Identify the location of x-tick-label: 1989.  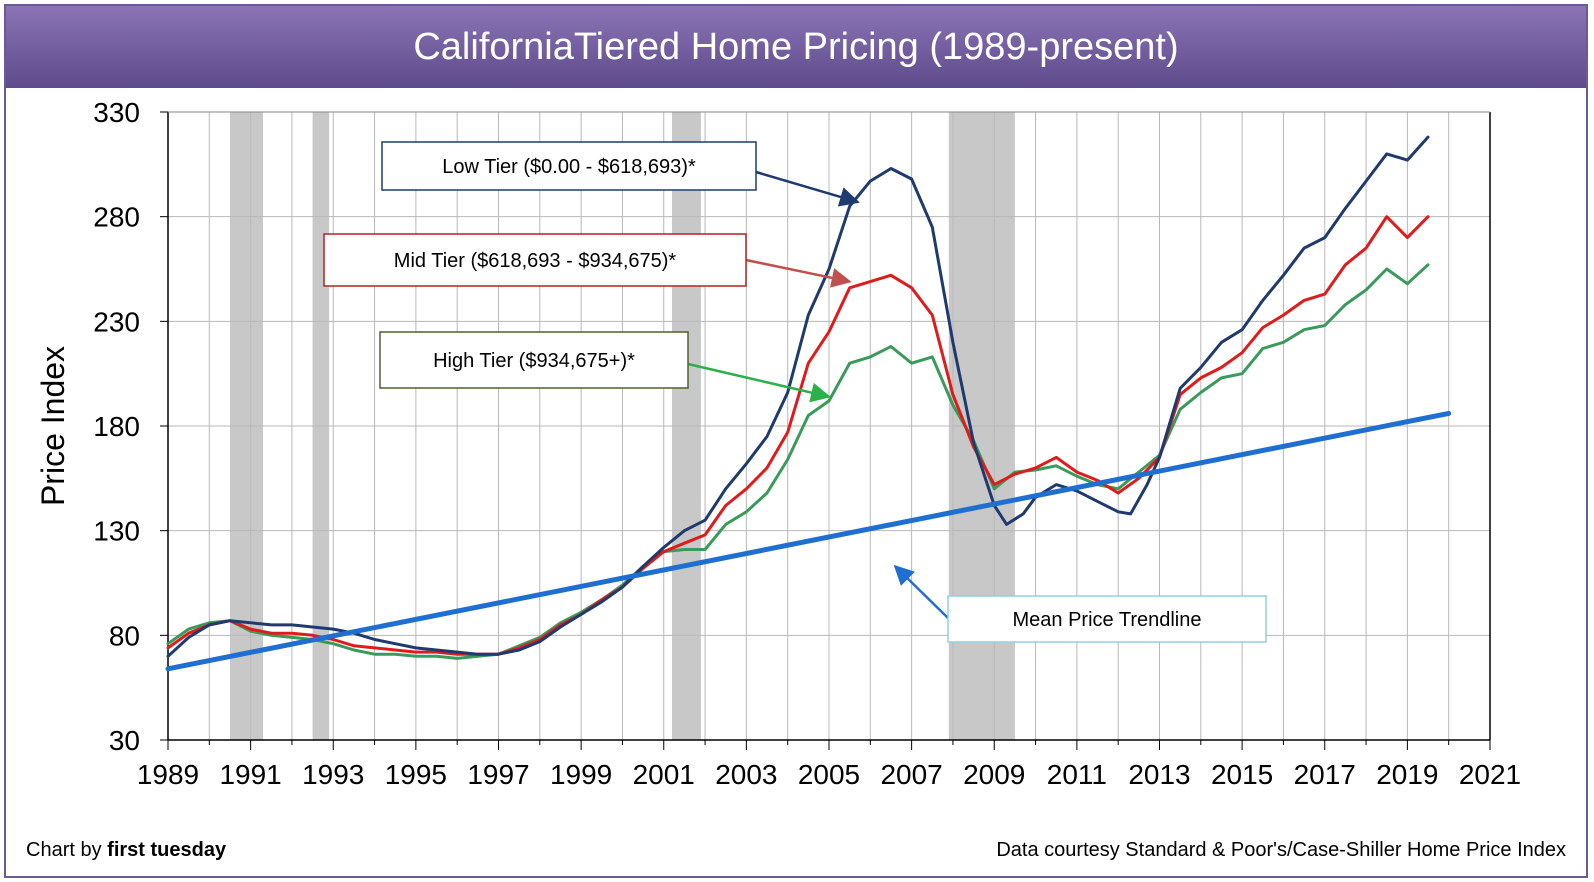
(168, 774).